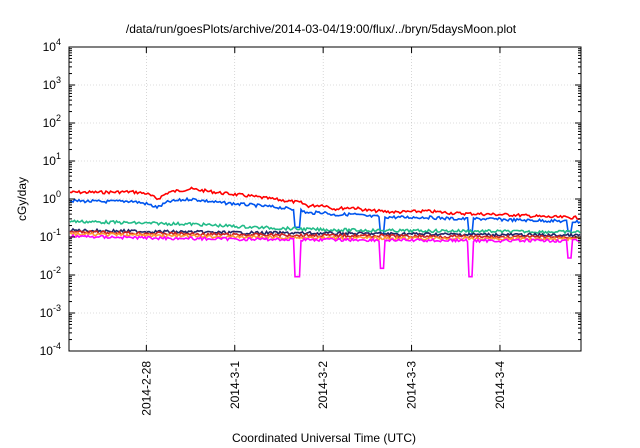 The width and height of the screenshot is (640, 448). I want to click on y-tick-label: 10⁰, so click(52, 197).